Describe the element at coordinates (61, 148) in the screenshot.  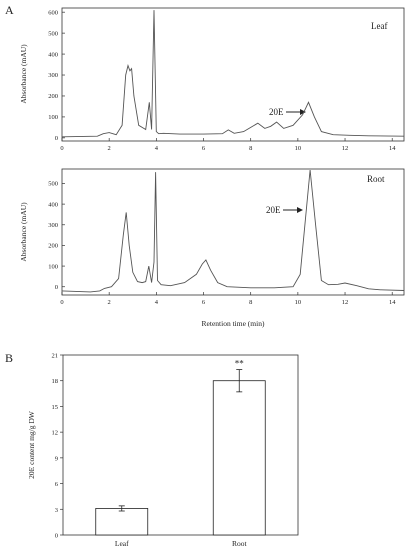
I see `leaf-xtick-label: 0` at that location.